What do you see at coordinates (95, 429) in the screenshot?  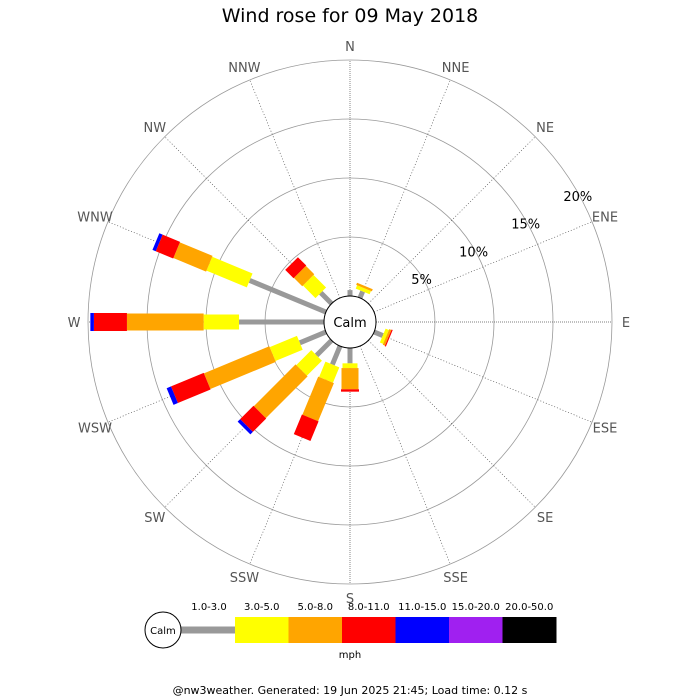 I see `direction-label-wsw: WSW` at bounding box center [95, 429].